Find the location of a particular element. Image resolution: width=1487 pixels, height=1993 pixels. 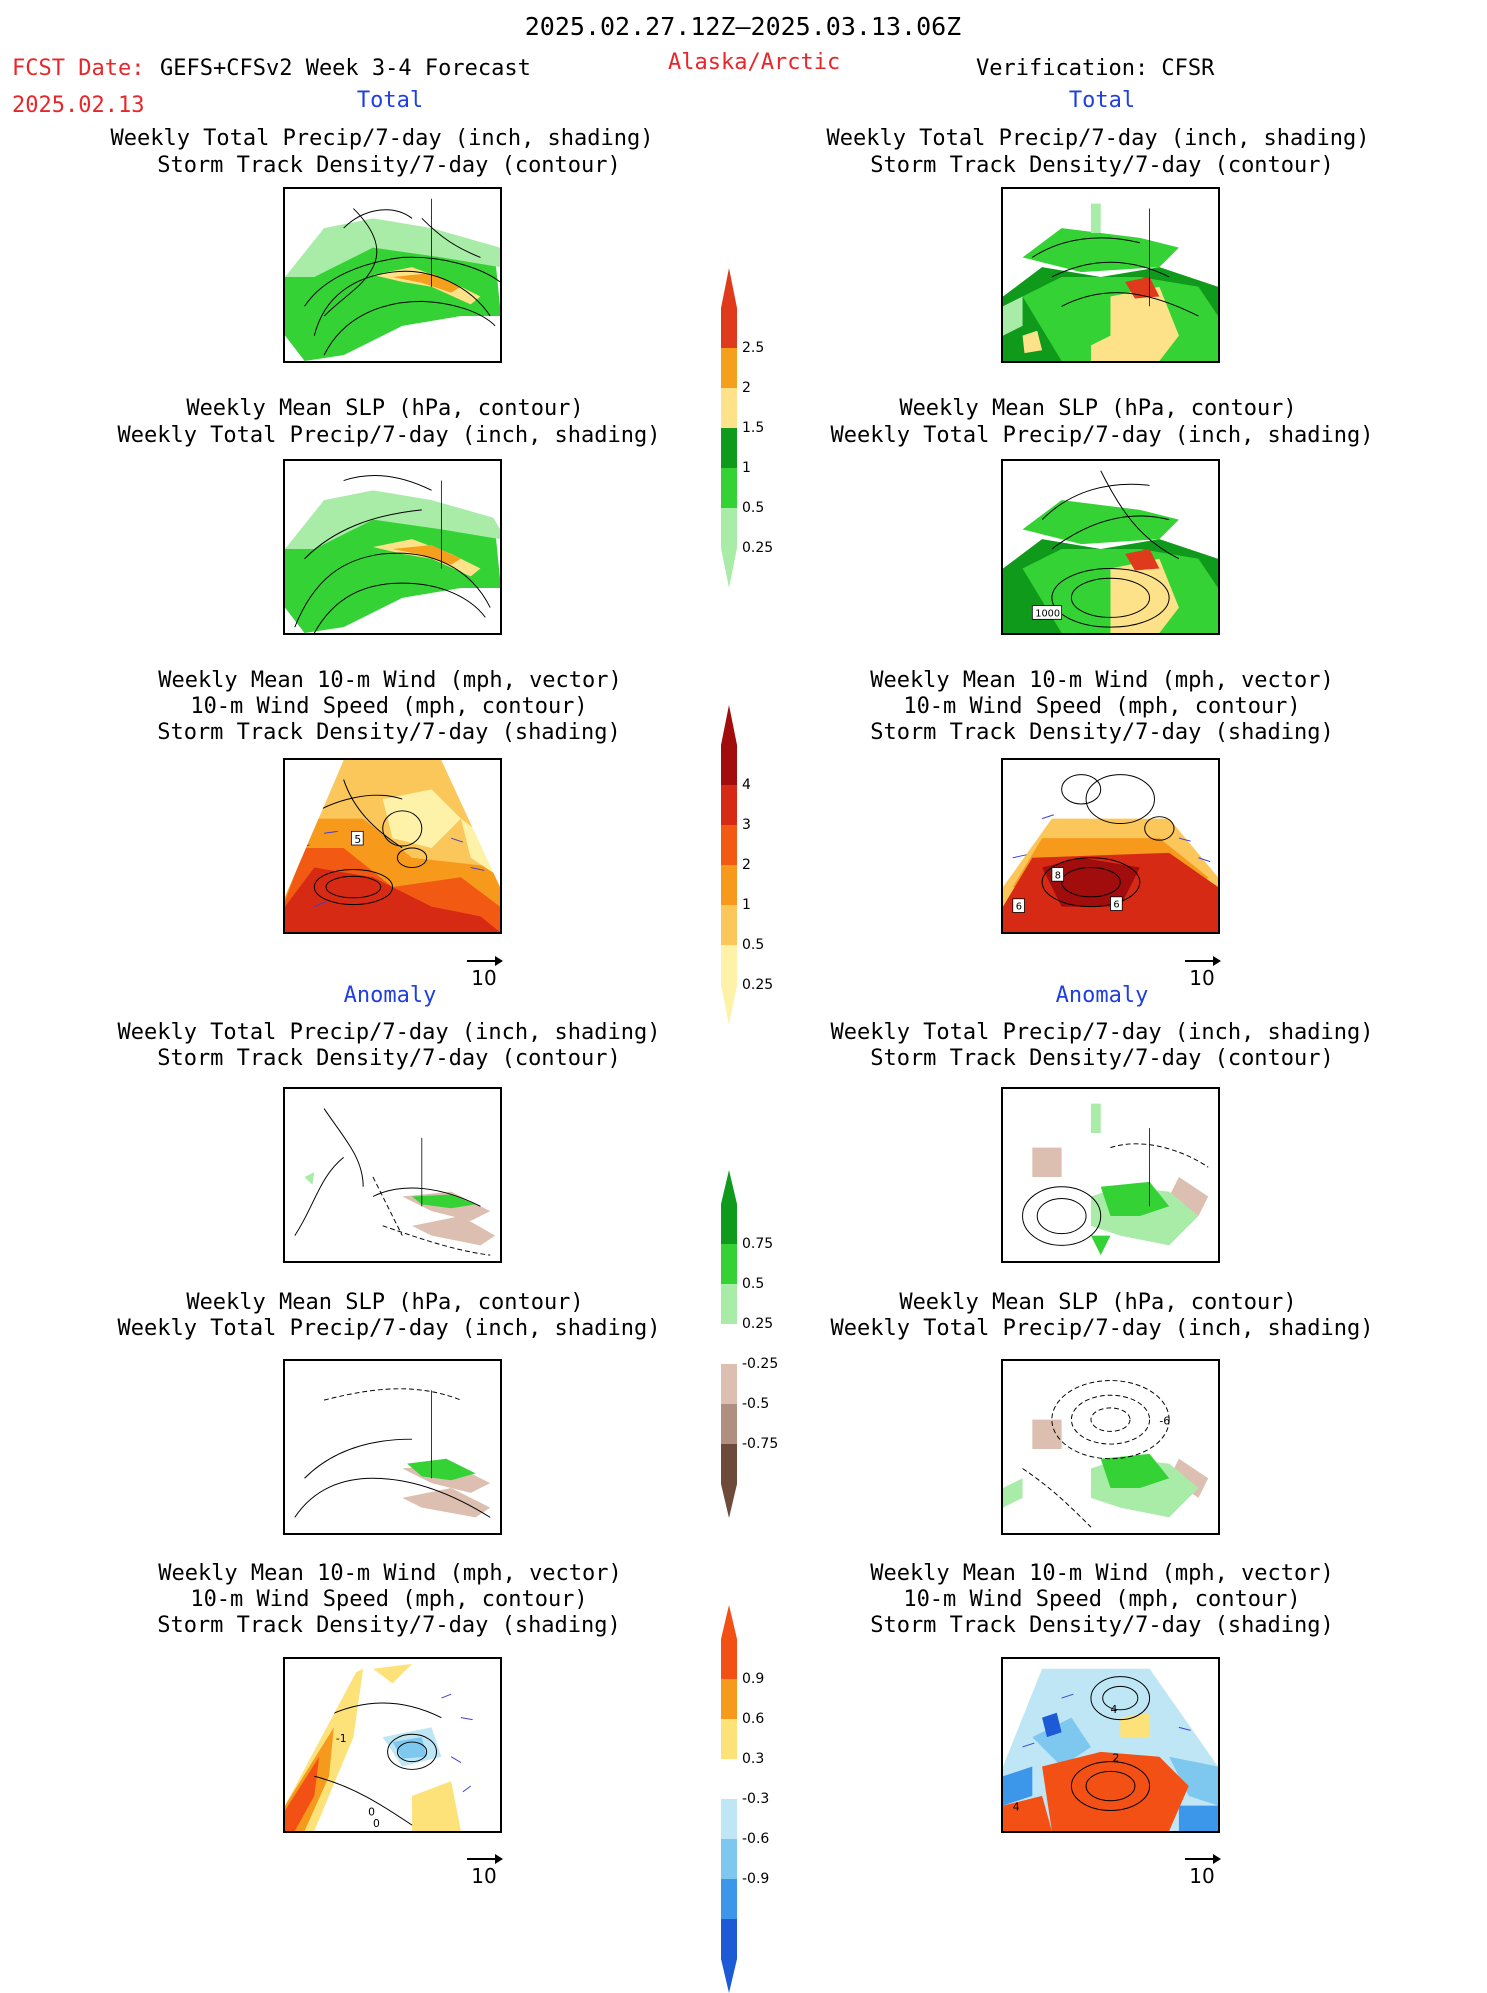

colorbar-label: -0.25 is located at coordinates (760, 1364).